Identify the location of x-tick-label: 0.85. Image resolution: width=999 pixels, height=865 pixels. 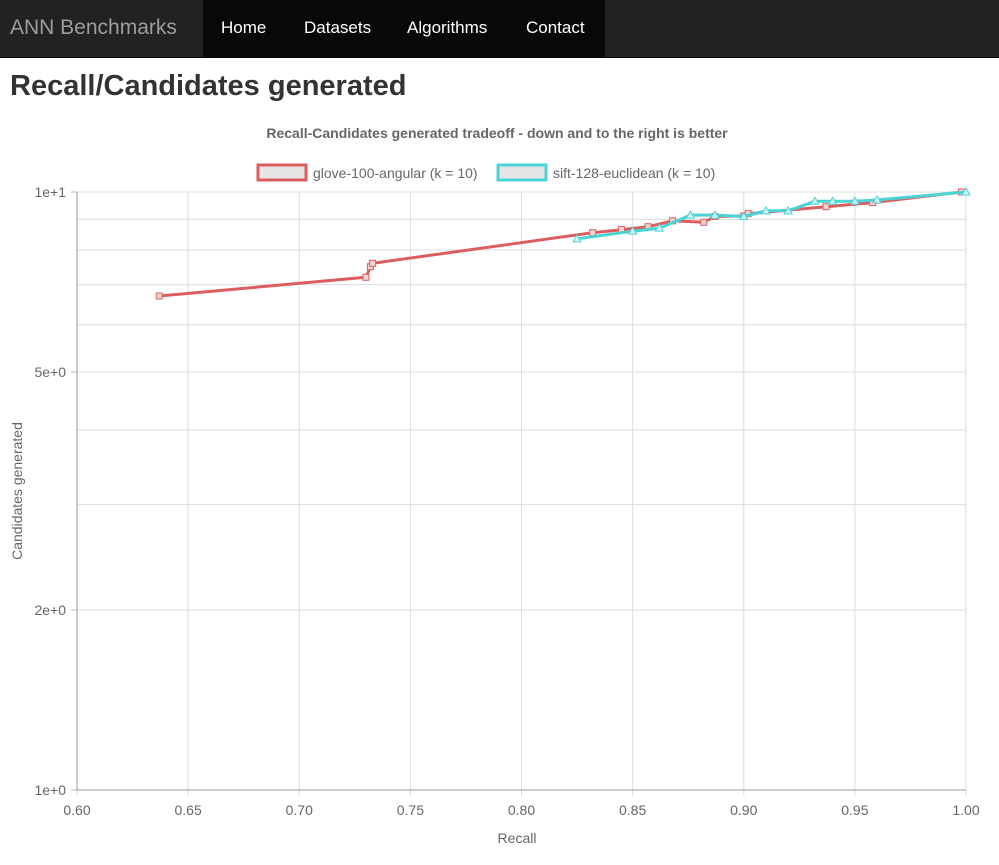
(632, 810).